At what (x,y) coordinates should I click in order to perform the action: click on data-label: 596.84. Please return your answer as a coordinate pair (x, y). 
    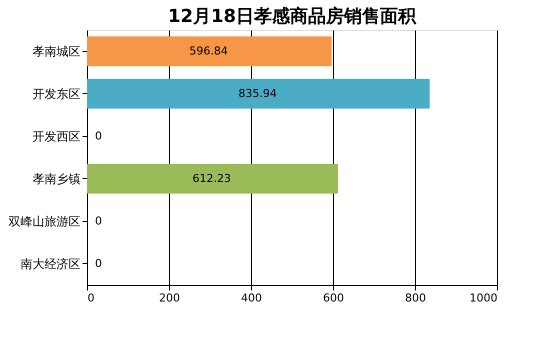
    Looking at the image, I should click on (208, 51).